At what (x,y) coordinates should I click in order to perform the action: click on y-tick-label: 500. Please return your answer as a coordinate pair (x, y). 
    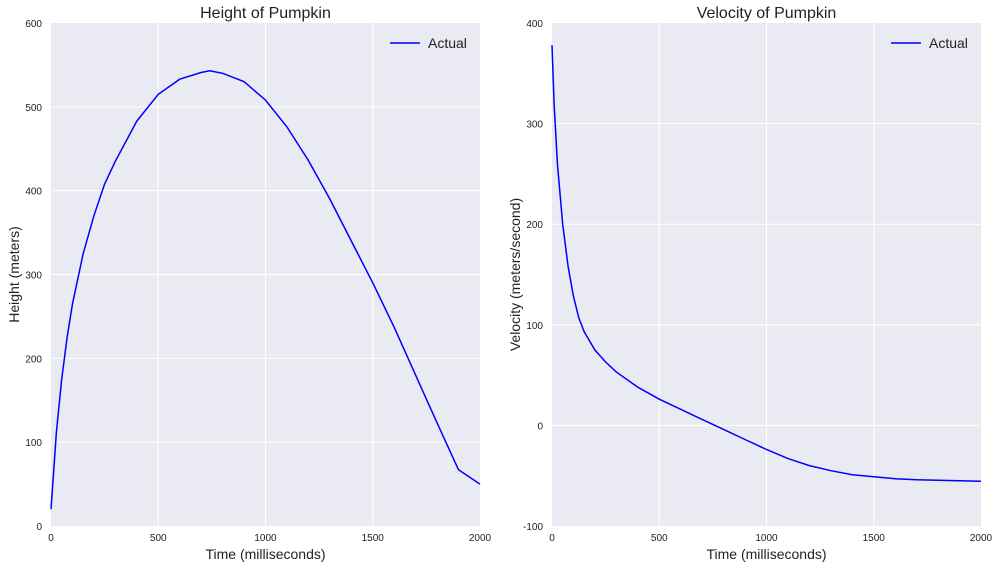
    Looking at the image, I should click on (33, 108).